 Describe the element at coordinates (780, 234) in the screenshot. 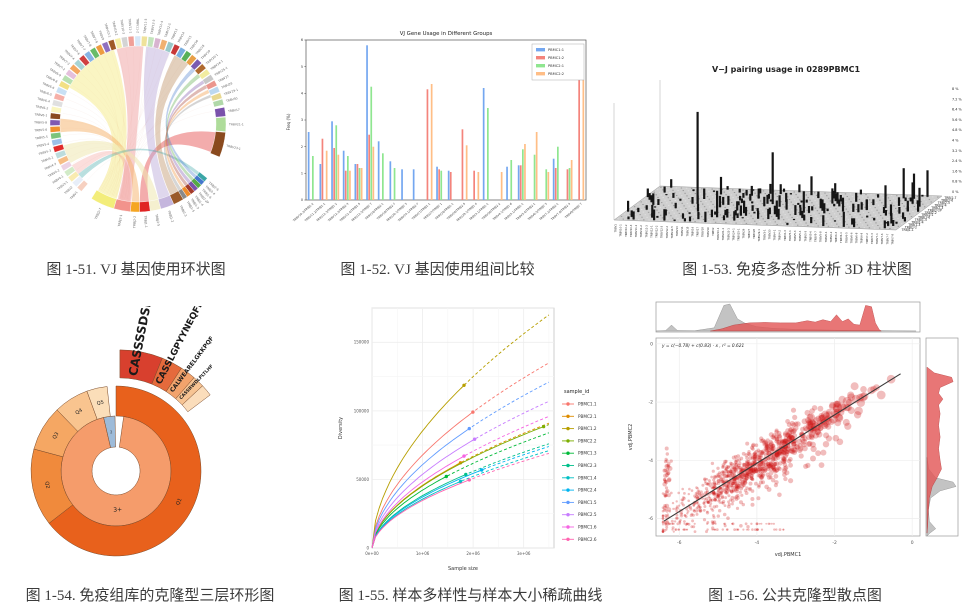

I see `svg-text: TRBV4-2` at that location.